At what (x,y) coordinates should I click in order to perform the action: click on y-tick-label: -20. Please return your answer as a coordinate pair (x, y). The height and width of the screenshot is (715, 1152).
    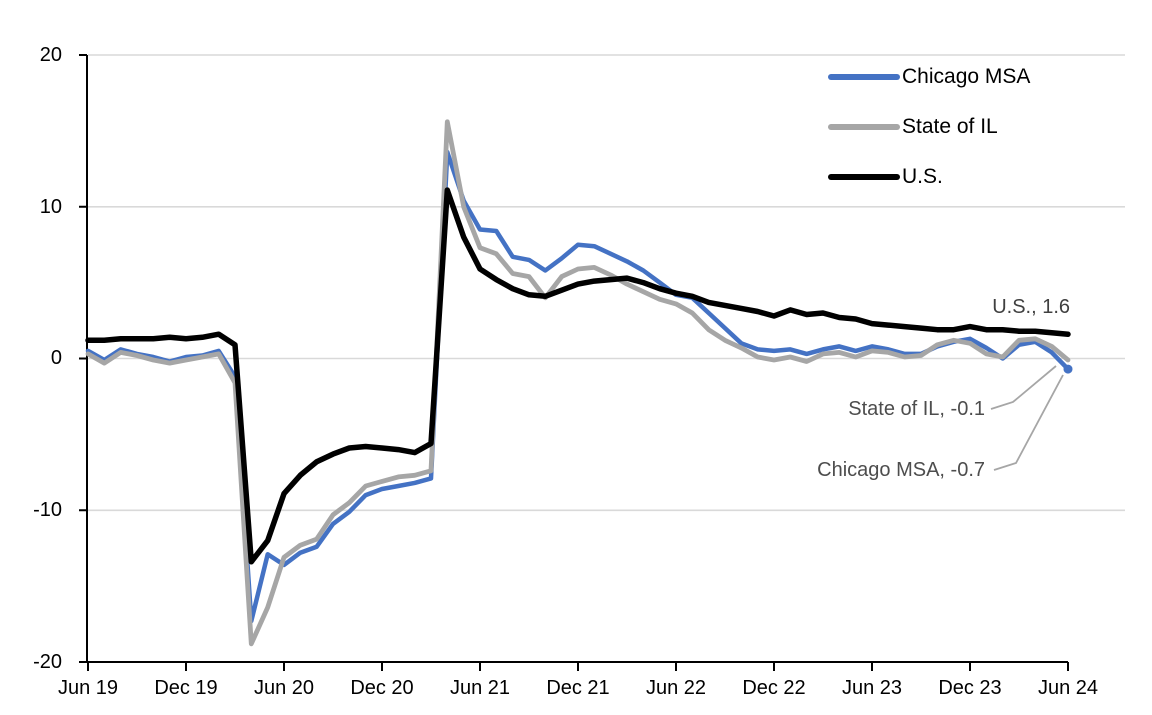
    Looking at the image, I should click on (47, 662).